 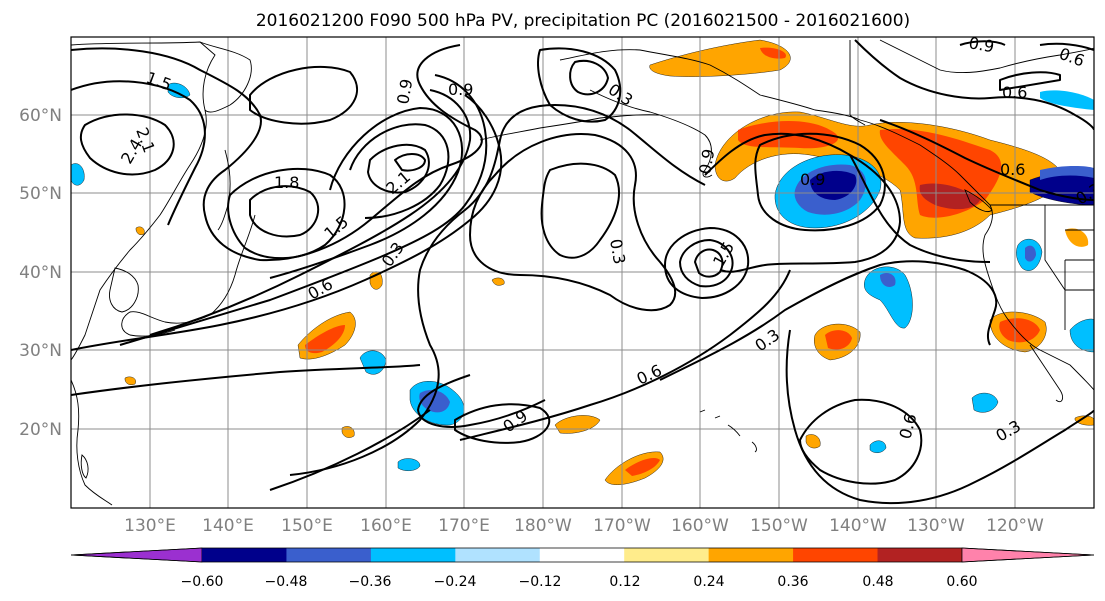 What do you see at coordinates (708, 582) in the screenshot?
I see `colorbar-tick-label: 0.24` at bounding box center [708, 582].